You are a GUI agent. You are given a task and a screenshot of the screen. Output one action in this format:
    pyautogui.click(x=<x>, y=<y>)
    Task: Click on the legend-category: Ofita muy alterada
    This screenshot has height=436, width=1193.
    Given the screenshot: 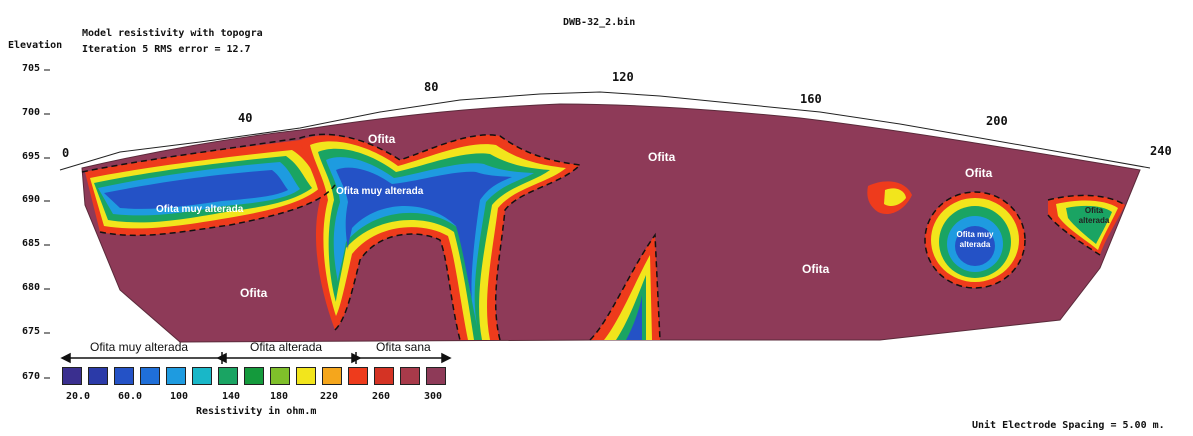 What is the action you would take?
    pyautogui.click(x=139, y=347)
    